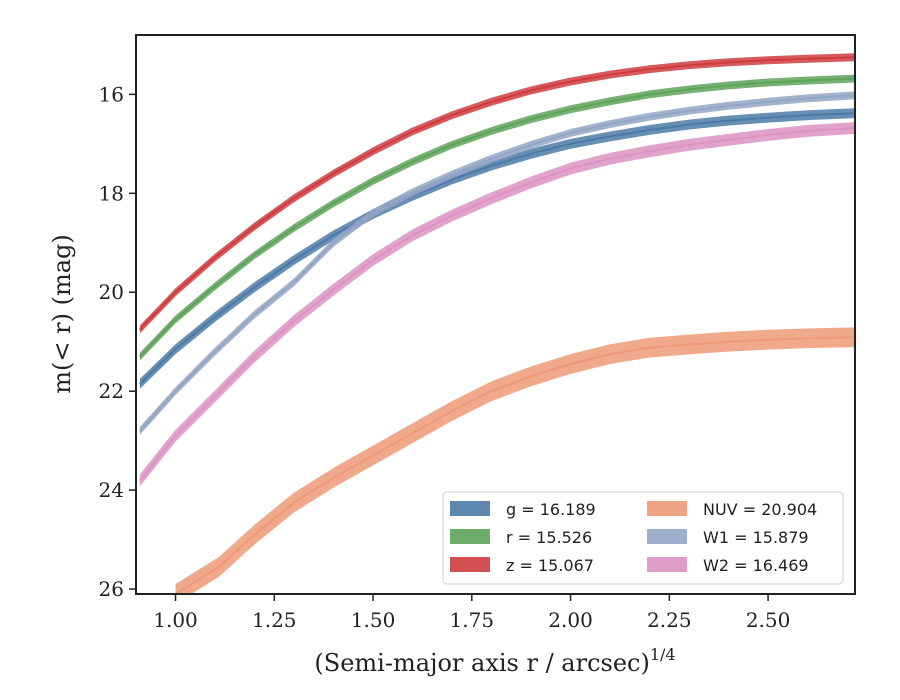 The width and height of the screenshot is (900, 700). I want to click on x-tick-label: 1.50, so click(373, 620).